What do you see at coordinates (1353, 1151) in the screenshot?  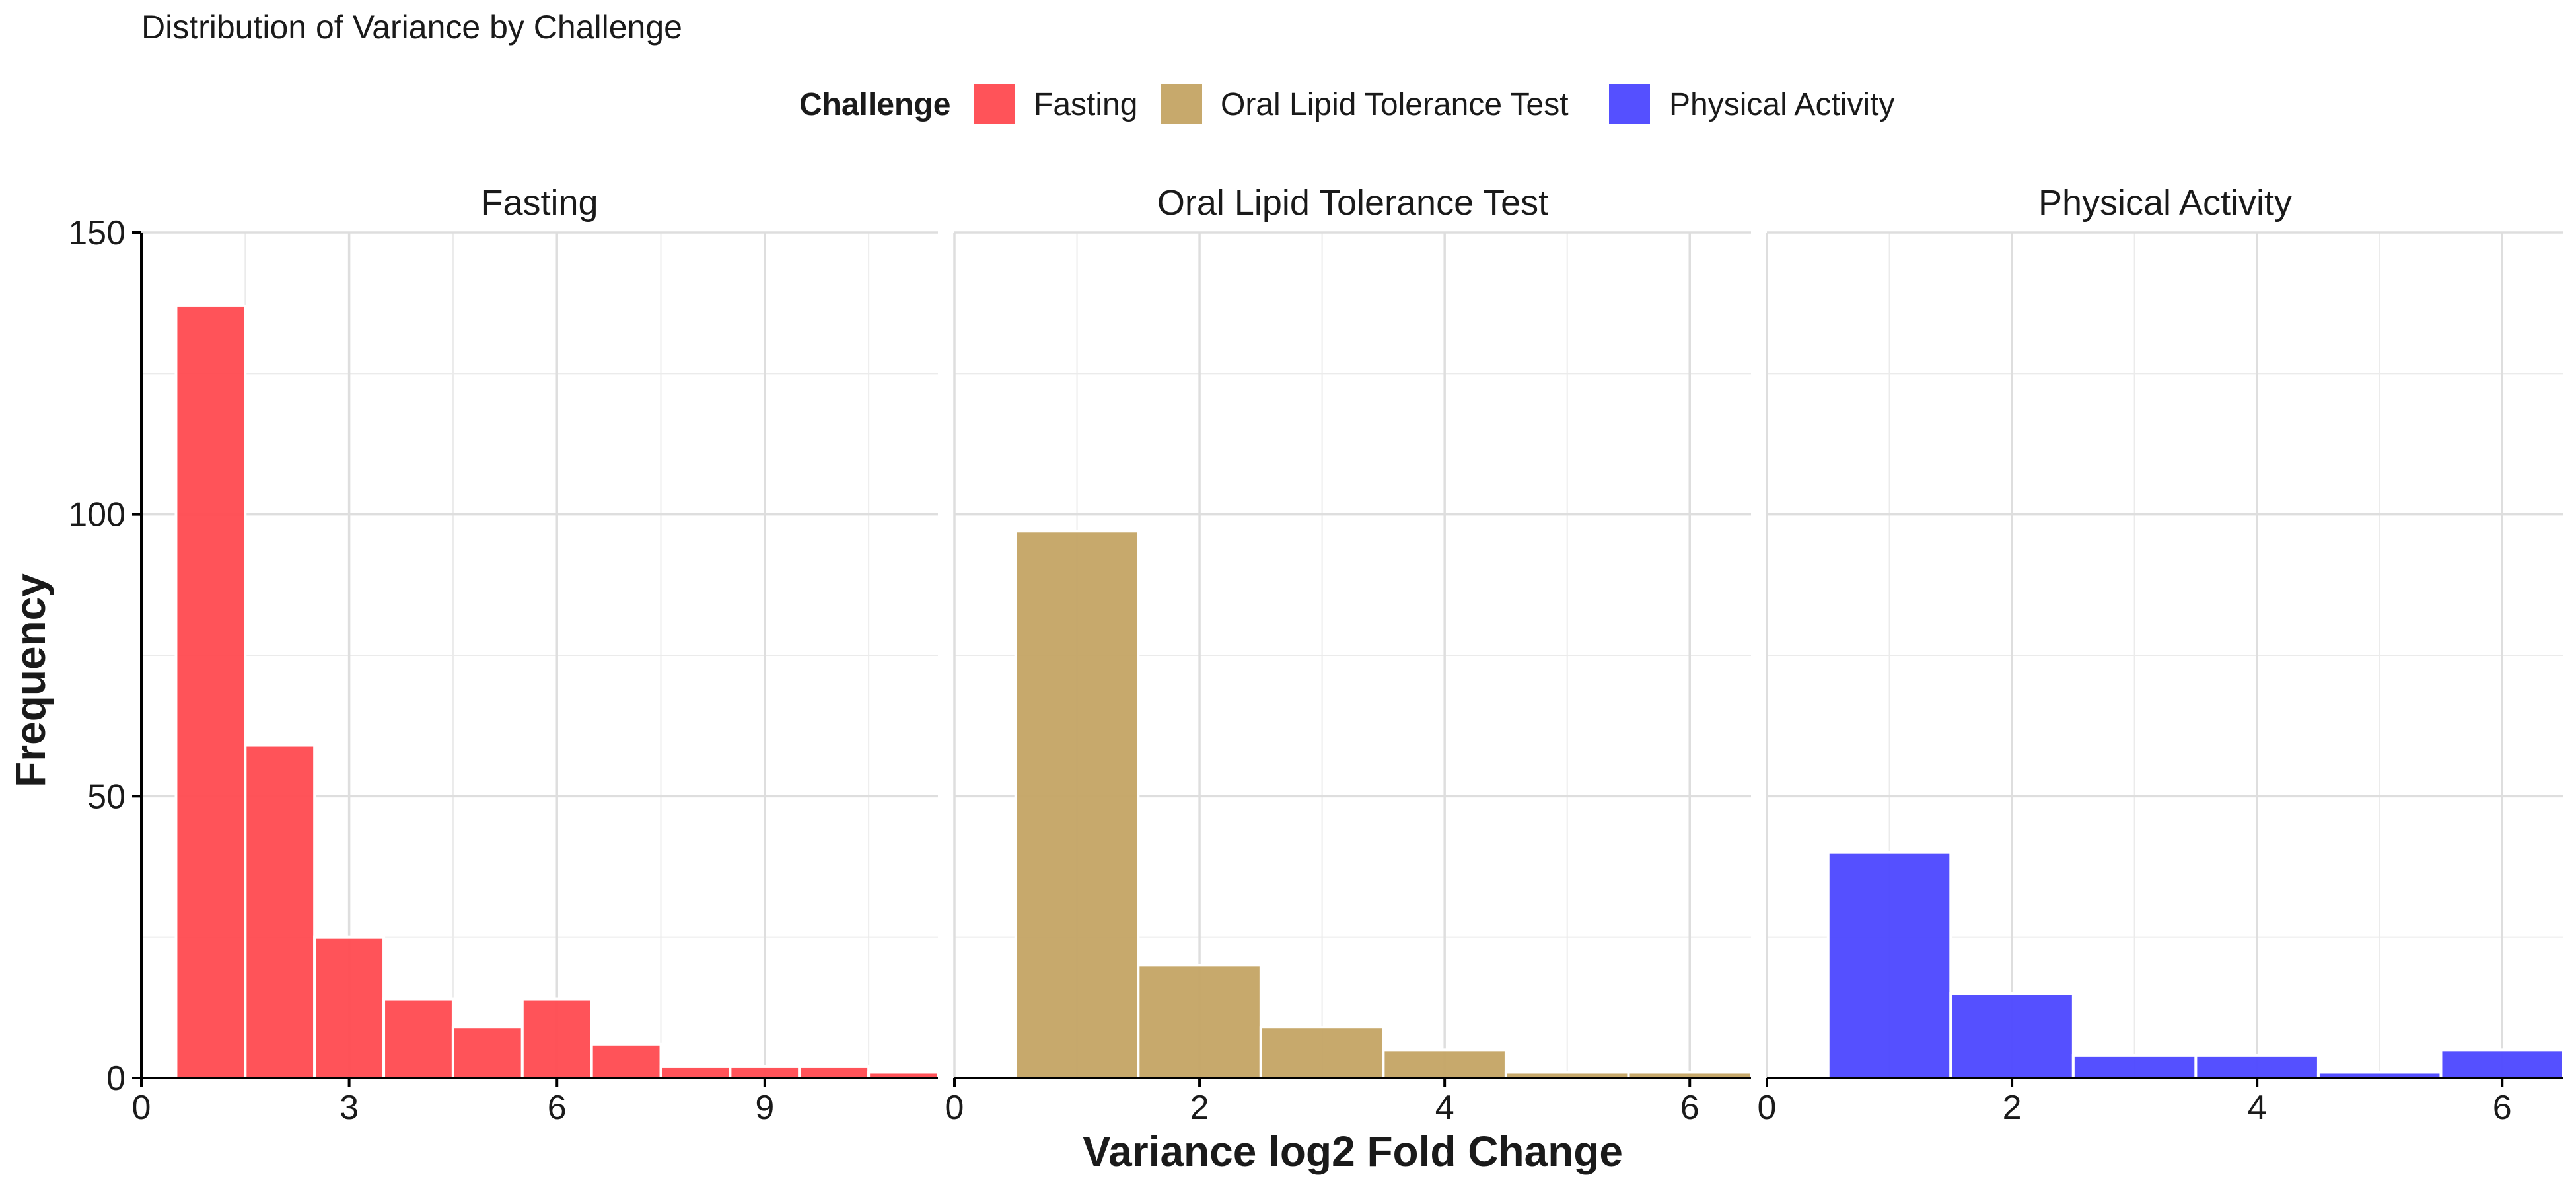 I see `x-axis-label: Variance log2 Fold Change` at bounding box center [1353, 1151].